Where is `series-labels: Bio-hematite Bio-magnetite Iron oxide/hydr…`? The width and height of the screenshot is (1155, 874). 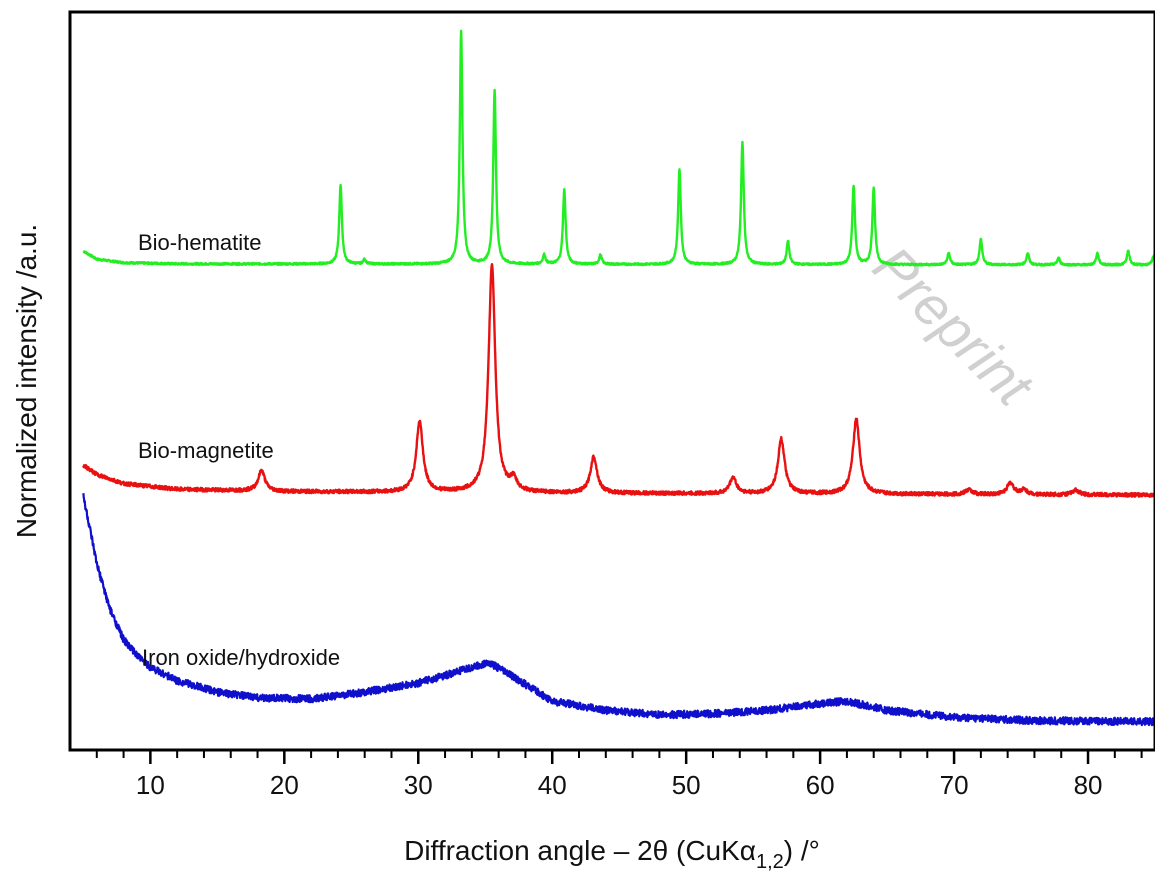 series-labels: Bio-hematite Bio-magnetite Iron oxide/hydr… is located at coordinates (239, 450).